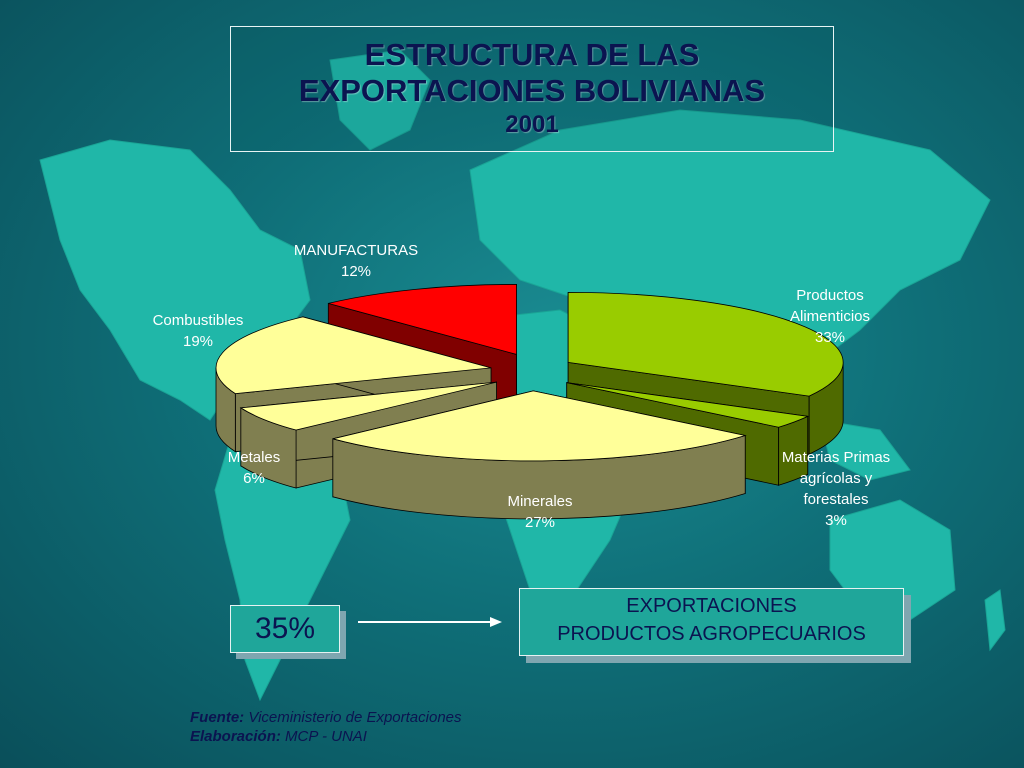 The height and width of the screenshot is (768, 1024). What do you see at coordinates (836, 489) in the screenshot?
I see `pie-label-1: Materias Primas agrícolas y forestales 3%` at bounding box center [836, 489].